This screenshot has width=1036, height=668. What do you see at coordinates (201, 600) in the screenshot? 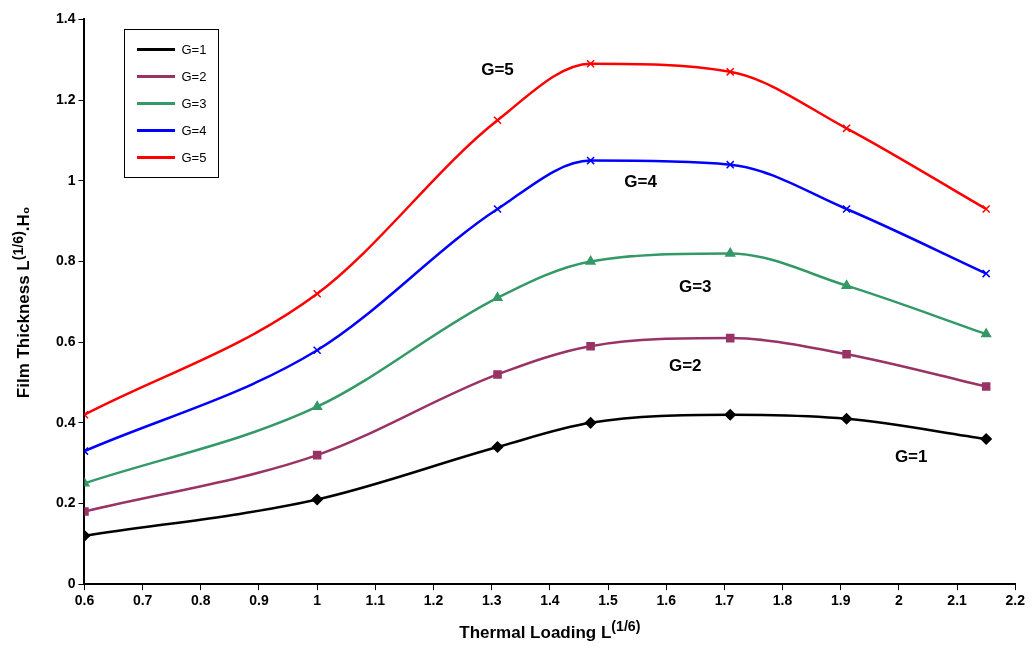
I see `x-tick-label: 0.8` at bounding box center [201, 600].